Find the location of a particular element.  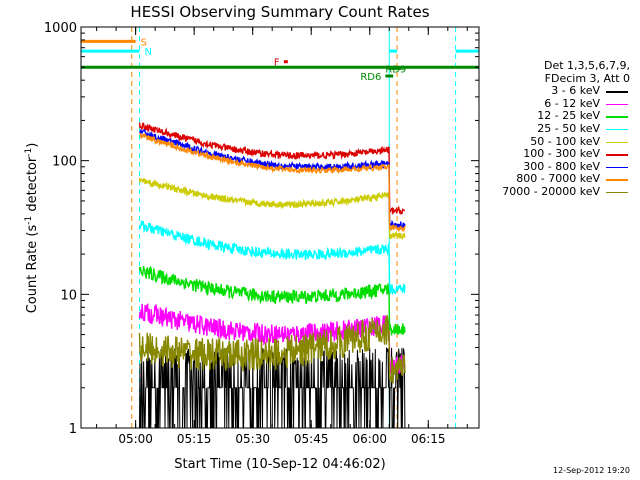

legend-label: 300 - 800 keV is located at coordinates (561, 166).